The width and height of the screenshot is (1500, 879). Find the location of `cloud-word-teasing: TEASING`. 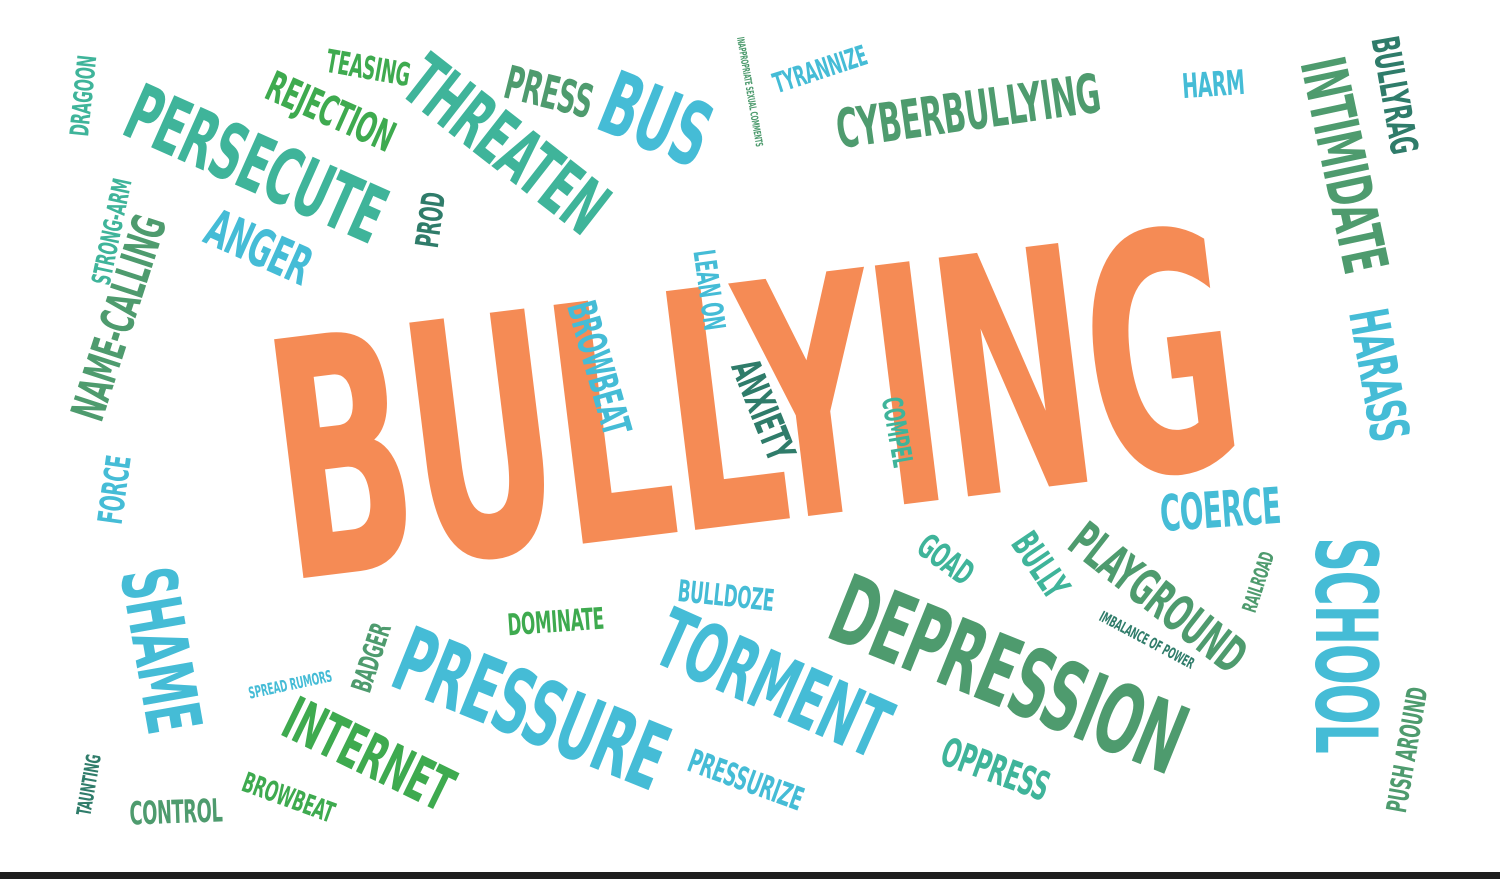

cloud-word-teasing: TEASING is located at coordinates (368, 68).